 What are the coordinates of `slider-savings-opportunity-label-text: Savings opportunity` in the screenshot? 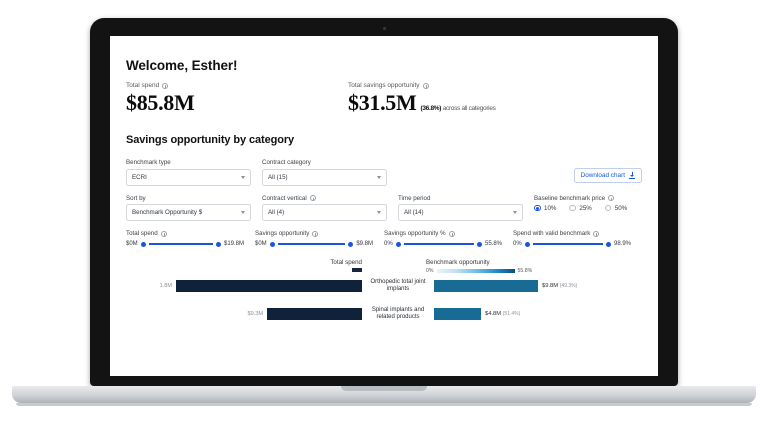 It's located at (282, 234).